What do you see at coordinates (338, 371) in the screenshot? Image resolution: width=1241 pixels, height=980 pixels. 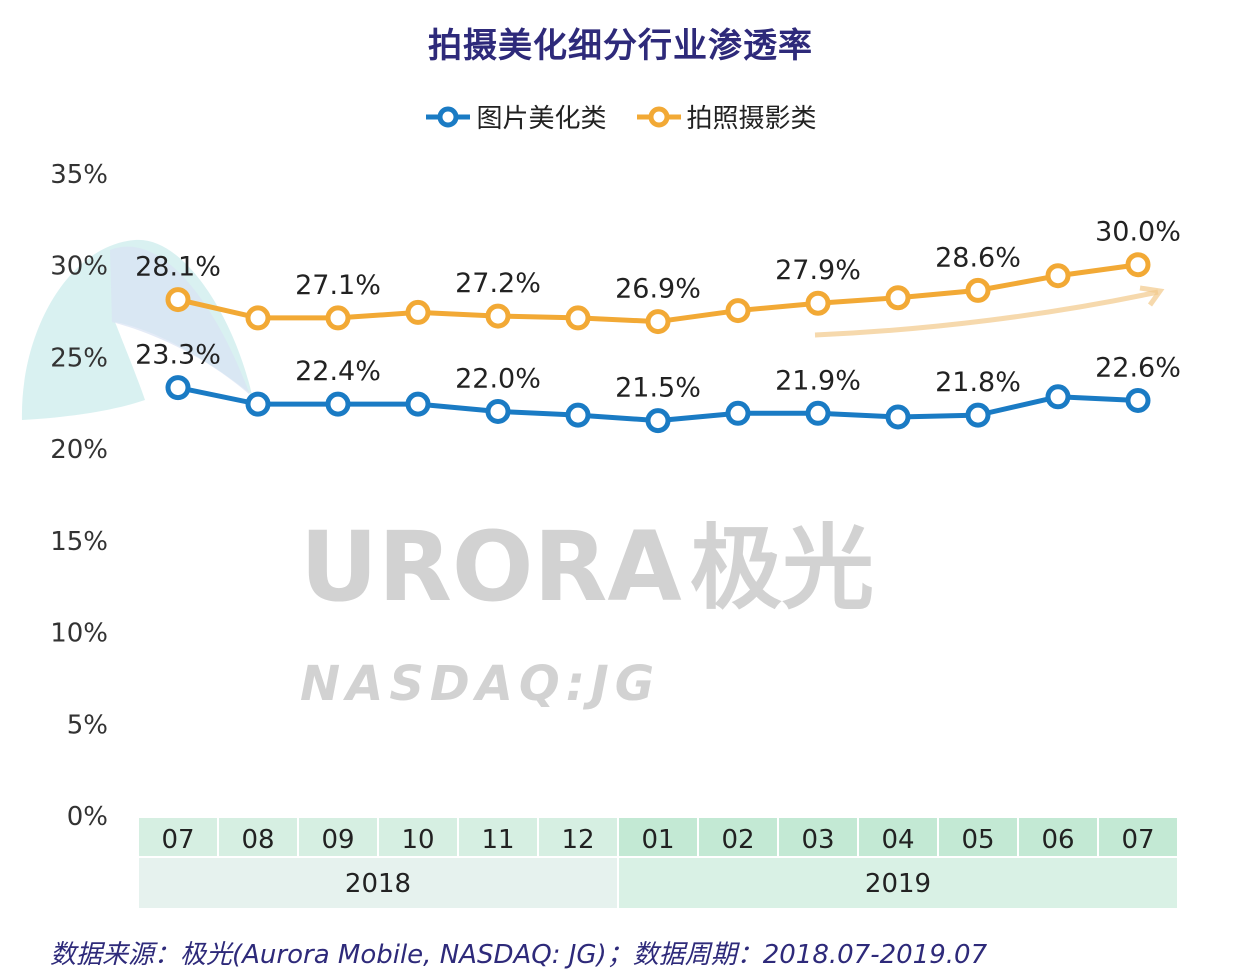 I see `data-label: 22.4%` at bounding box center [338, 371].